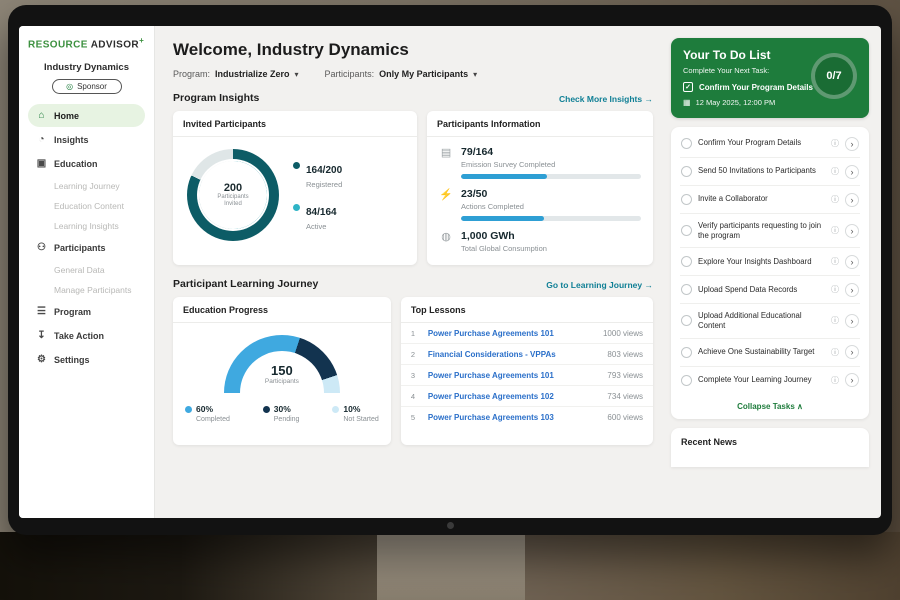 The image size is (900, 600). What do you see at coordinates (58, 45) in the screenshot?
I see `logo-text-resource: RESOURCE` at bounding box center [58, 45].